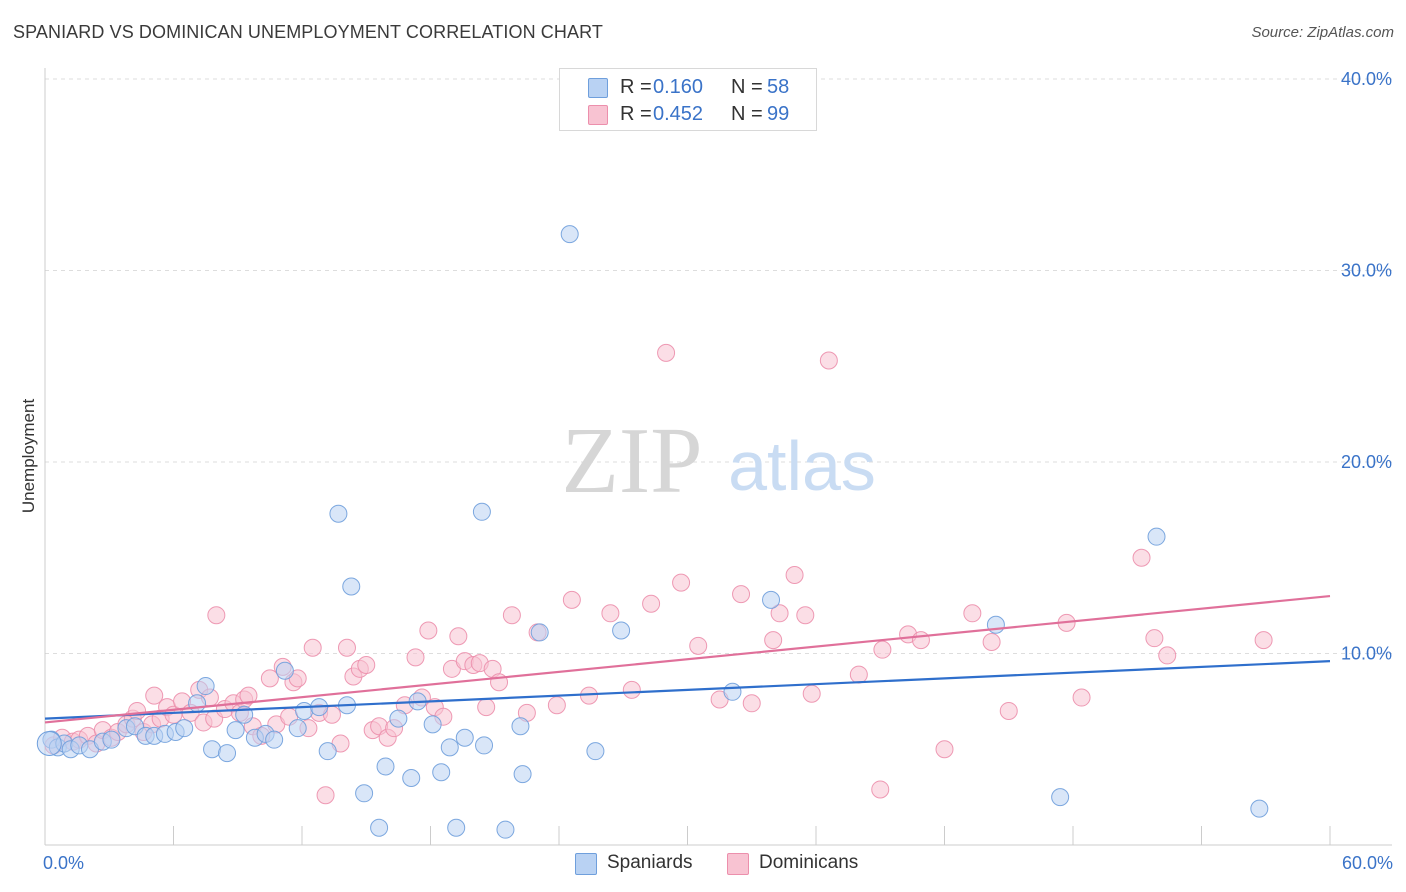 This screenshot has height=892, width=1406. What do you see at coordinates (63, 863) in the screenshot?
I see `x-tick-label-min: 0.0%` at bounding box center [63, 863].